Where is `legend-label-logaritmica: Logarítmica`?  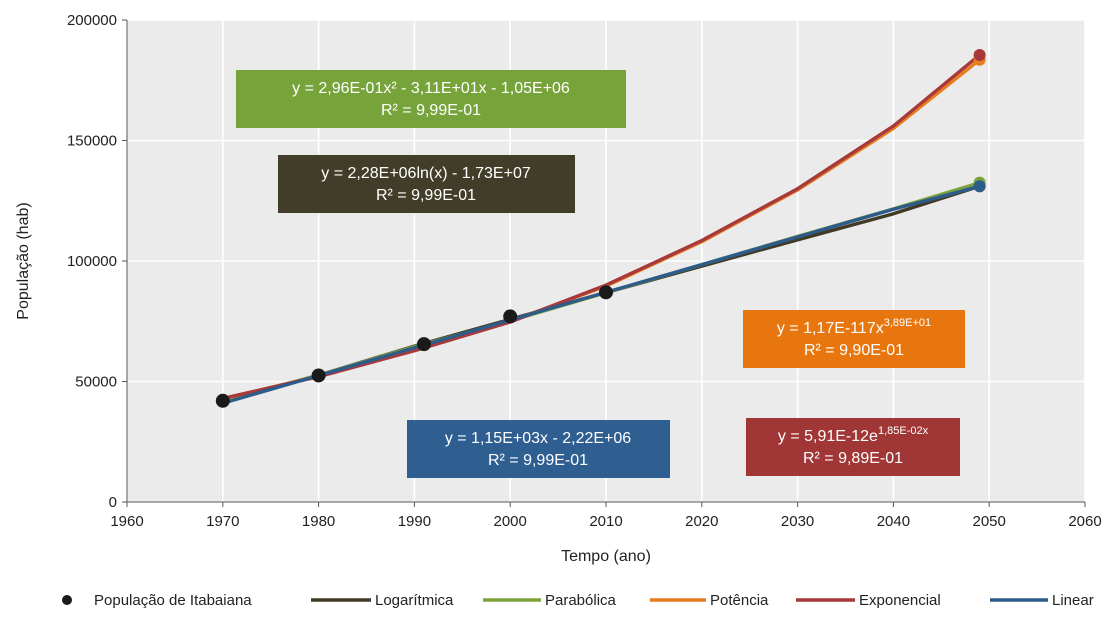 legend-label-logaritmica: Logarítmica is located at coordinates (414, 600).